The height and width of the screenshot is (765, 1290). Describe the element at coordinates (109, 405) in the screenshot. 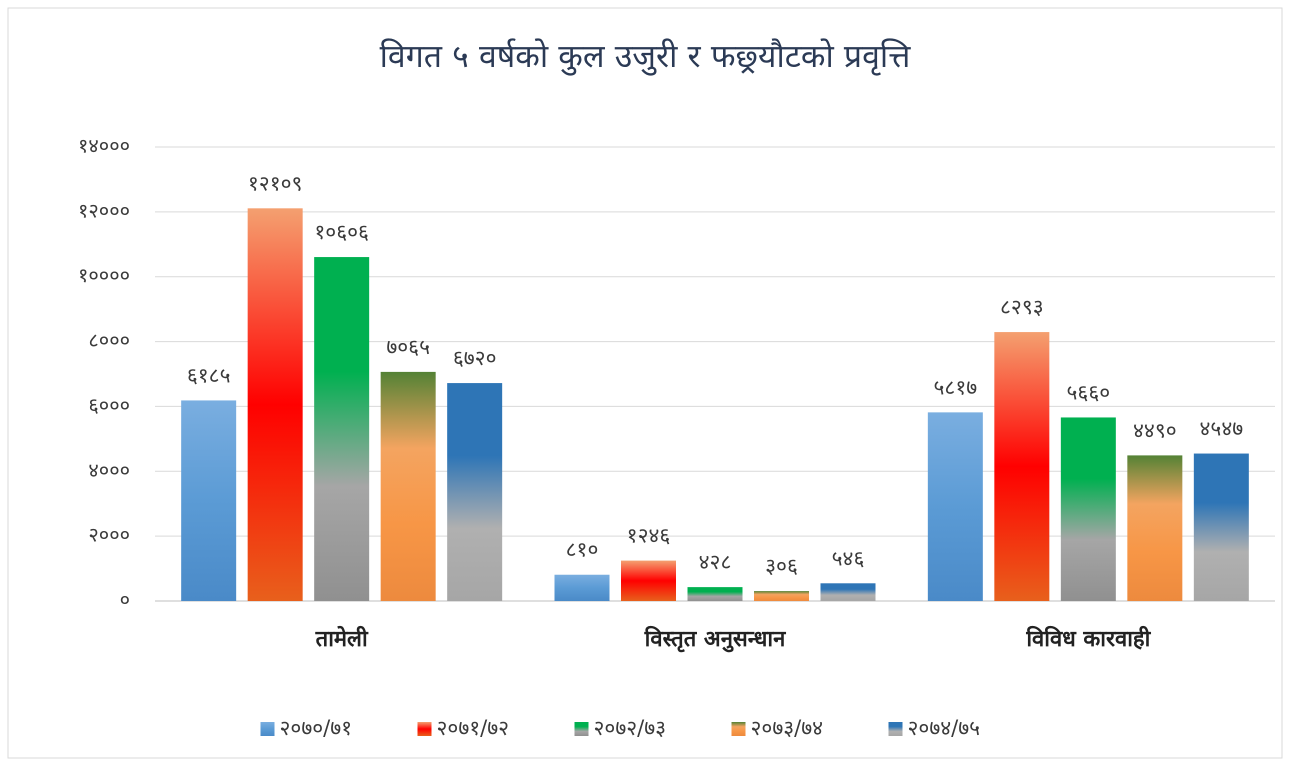

I see `y-tick-label: ६०००` at that location.